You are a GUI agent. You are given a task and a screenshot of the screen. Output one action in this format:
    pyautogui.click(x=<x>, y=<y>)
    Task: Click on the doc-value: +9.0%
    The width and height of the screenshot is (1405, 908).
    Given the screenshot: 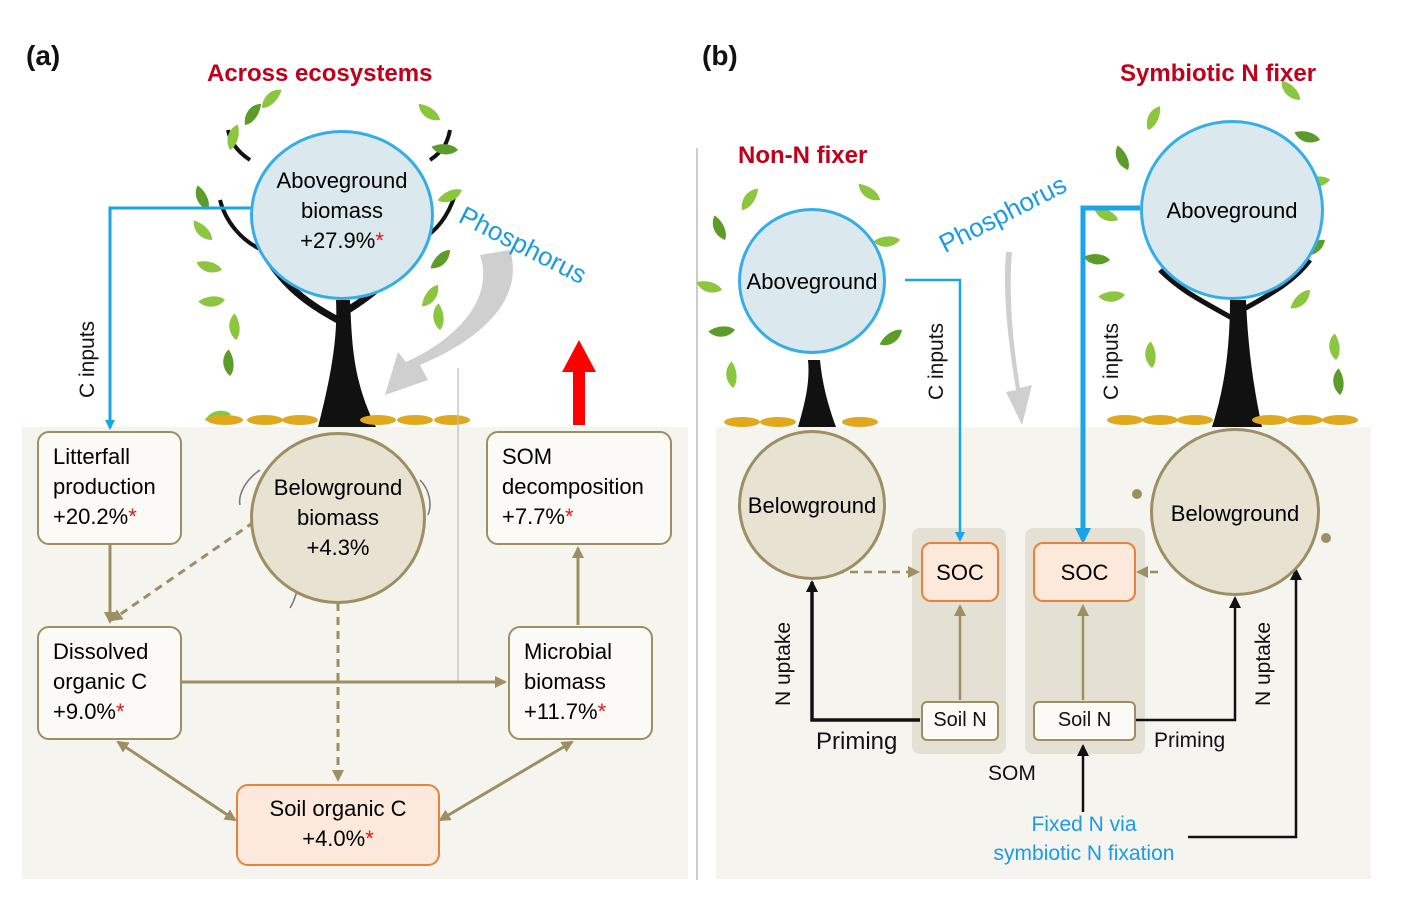 What is the action you would take?
    pyautogui.click(x=84, y=711)
    